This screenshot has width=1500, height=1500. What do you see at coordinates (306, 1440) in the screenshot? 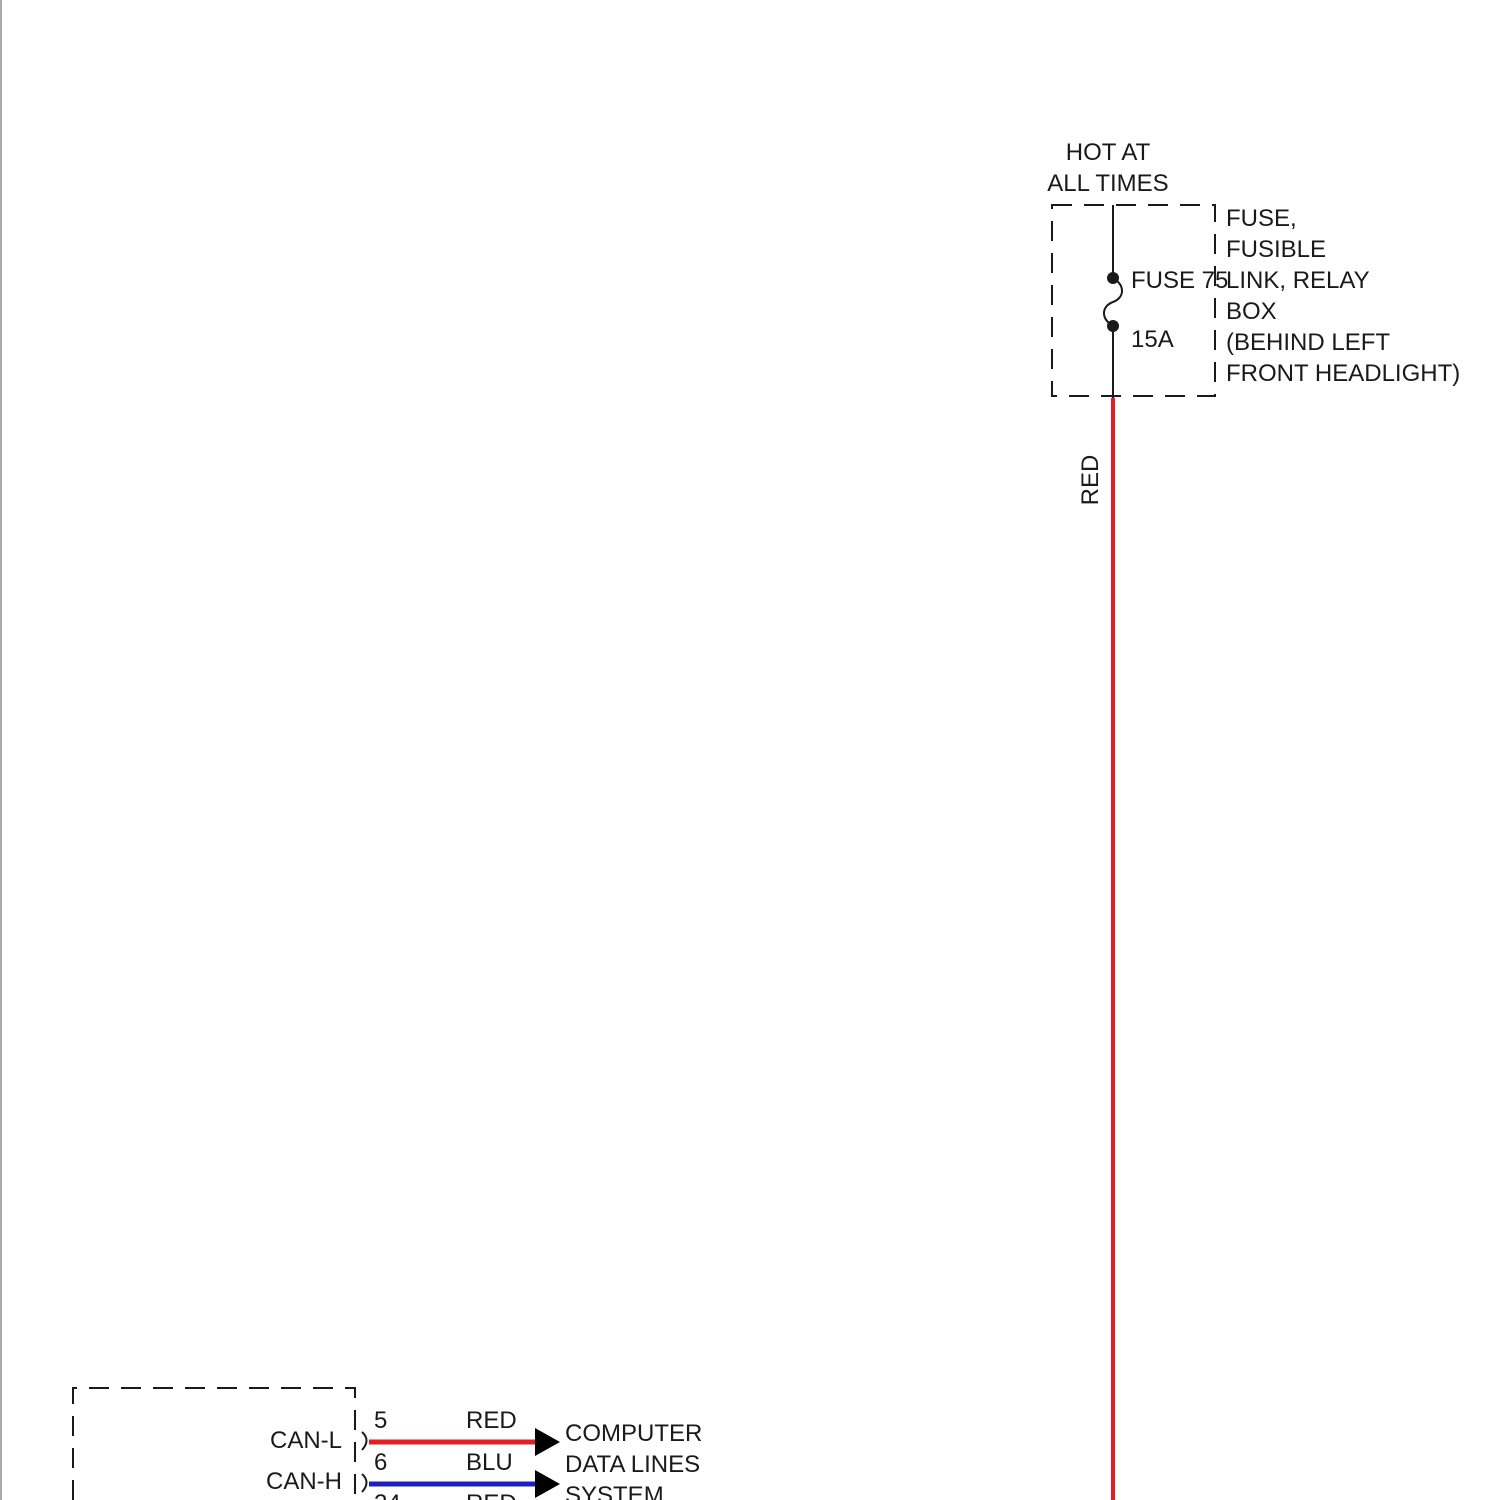
I see `pin-signal-label: CAN-L` at bounding box center [306, 1440].